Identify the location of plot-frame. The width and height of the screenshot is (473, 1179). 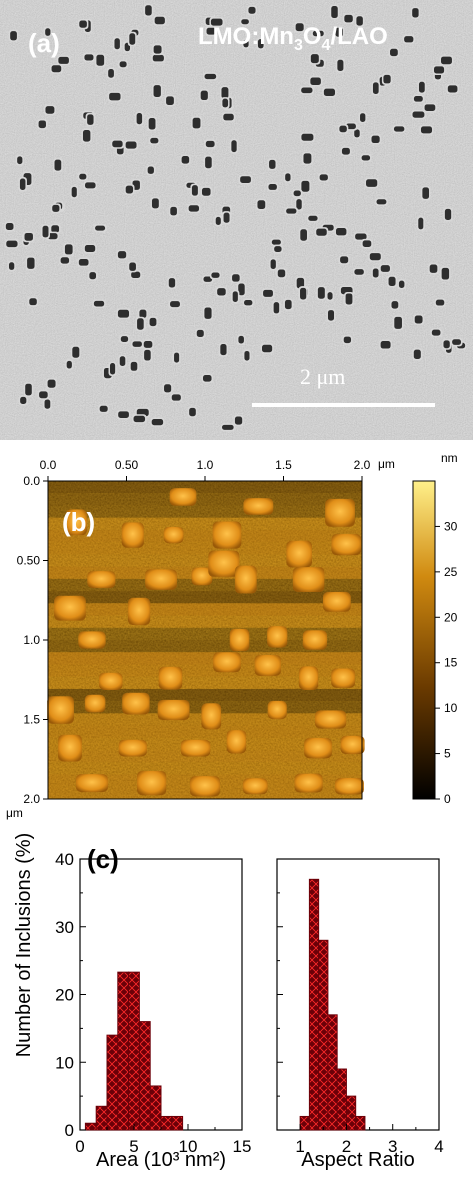
(358, 994).